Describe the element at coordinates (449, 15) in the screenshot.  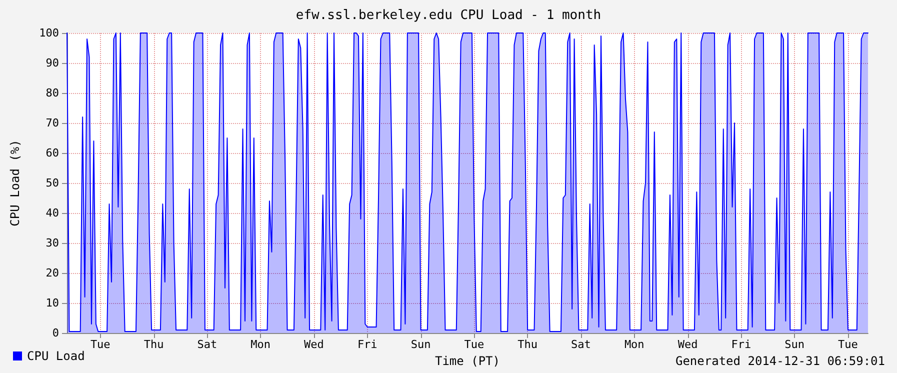
I see `chart-title: efw.ssl.berkeley.edu CPU Load - 1 month` at that location.